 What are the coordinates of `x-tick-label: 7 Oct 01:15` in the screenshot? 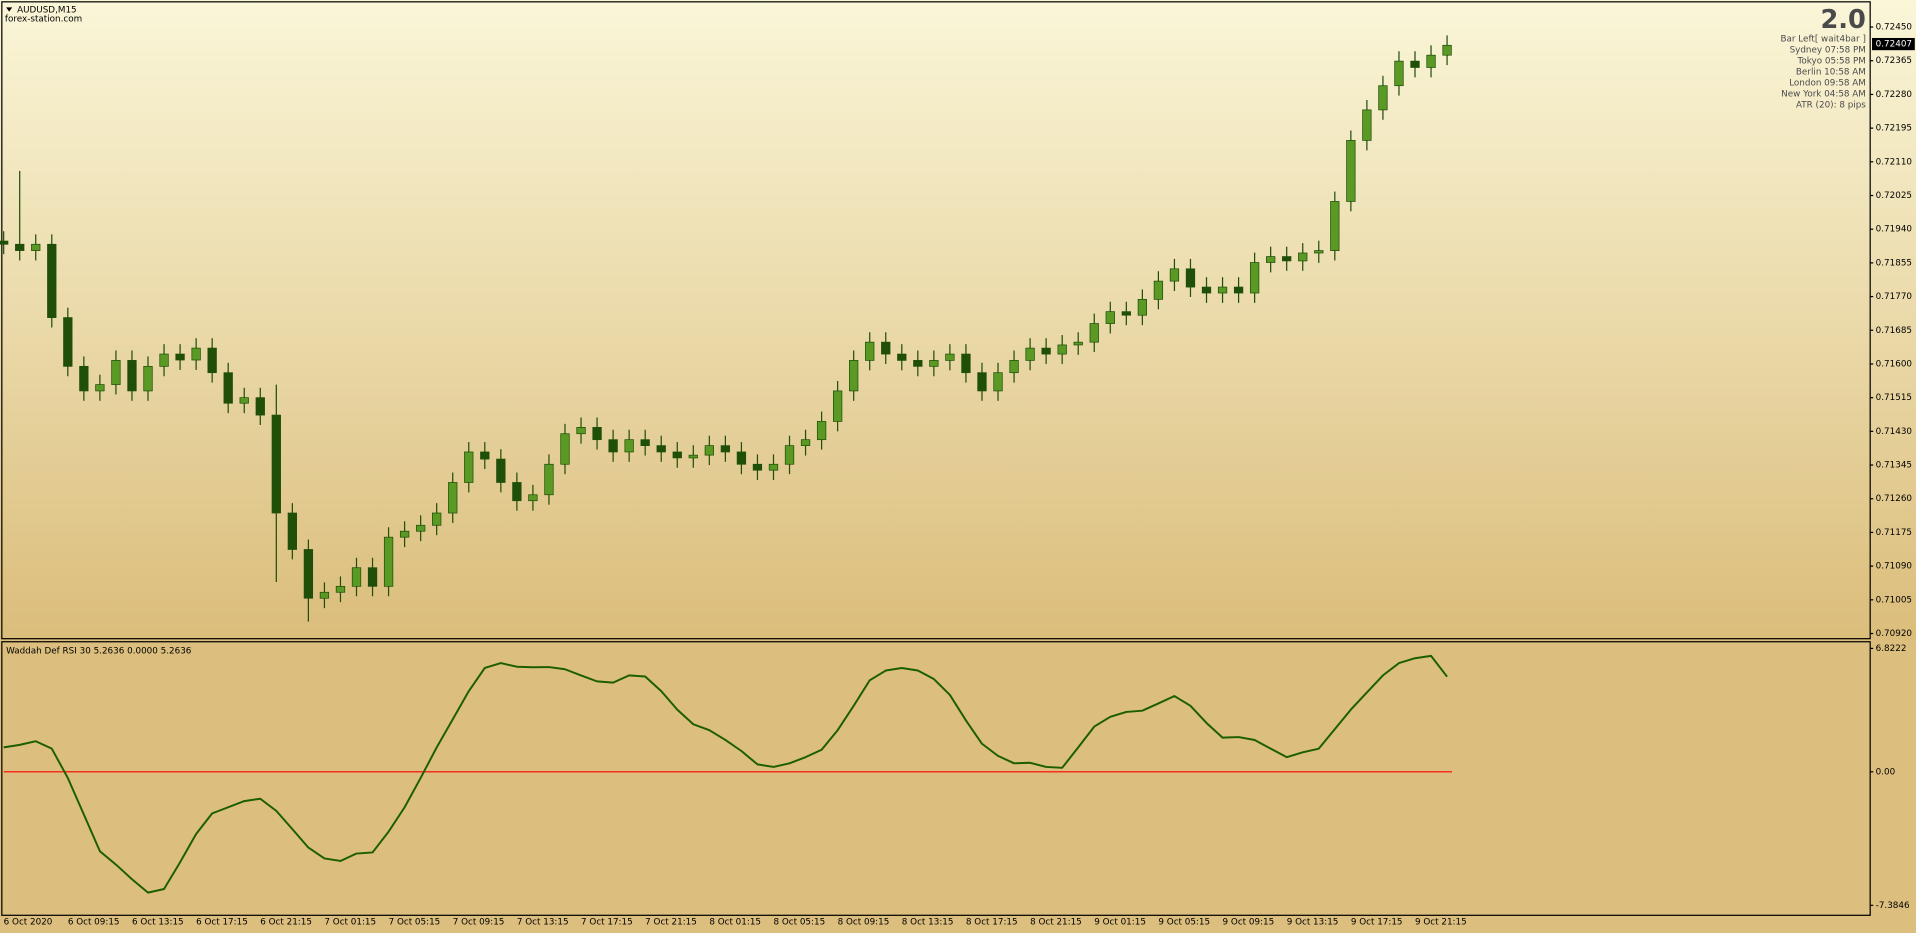 It's located at (350, 923).